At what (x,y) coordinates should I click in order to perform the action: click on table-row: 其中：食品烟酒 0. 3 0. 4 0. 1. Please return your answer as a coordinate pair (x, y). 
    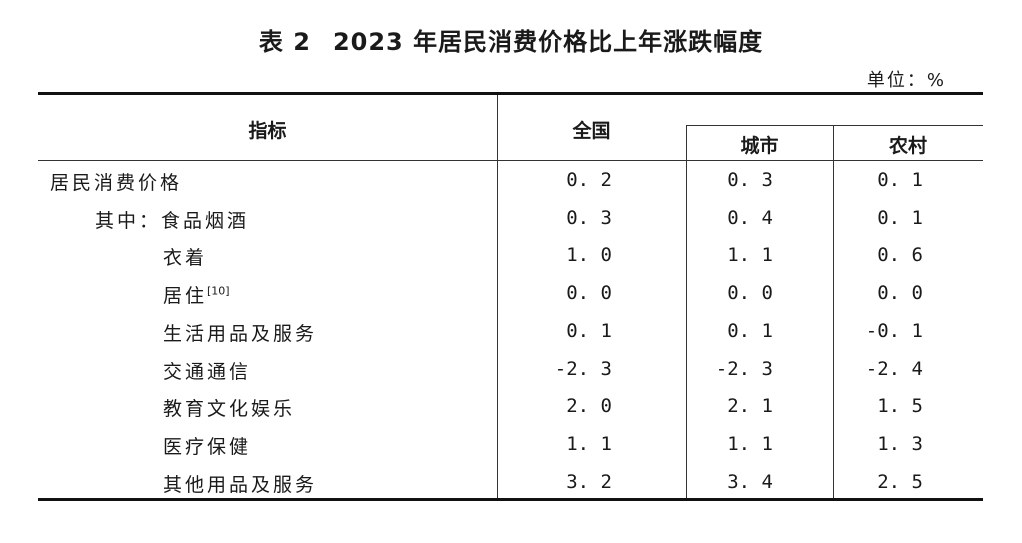
    Looking at the image, I should click on (510, 218).